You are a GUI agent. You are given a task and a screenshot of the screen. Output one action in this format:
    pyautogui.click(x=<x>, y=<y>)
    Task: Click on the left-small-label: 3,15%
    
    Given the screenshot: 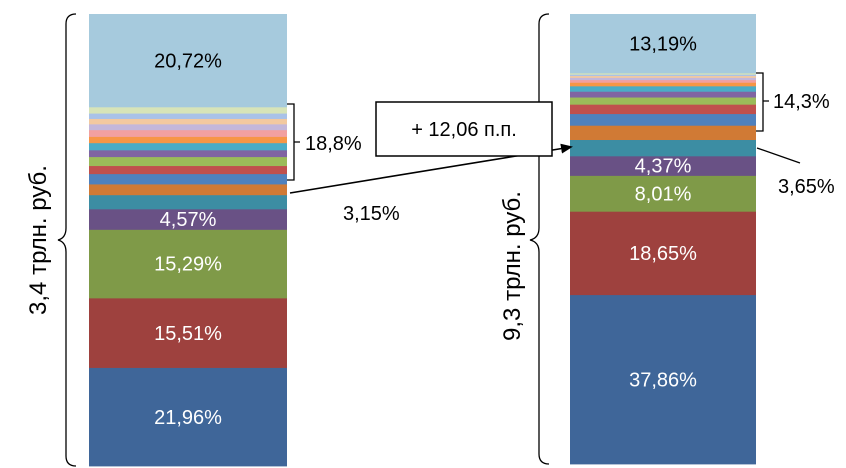 What is the action you would take?
    pyautogui.click(x=371, y=214)
    